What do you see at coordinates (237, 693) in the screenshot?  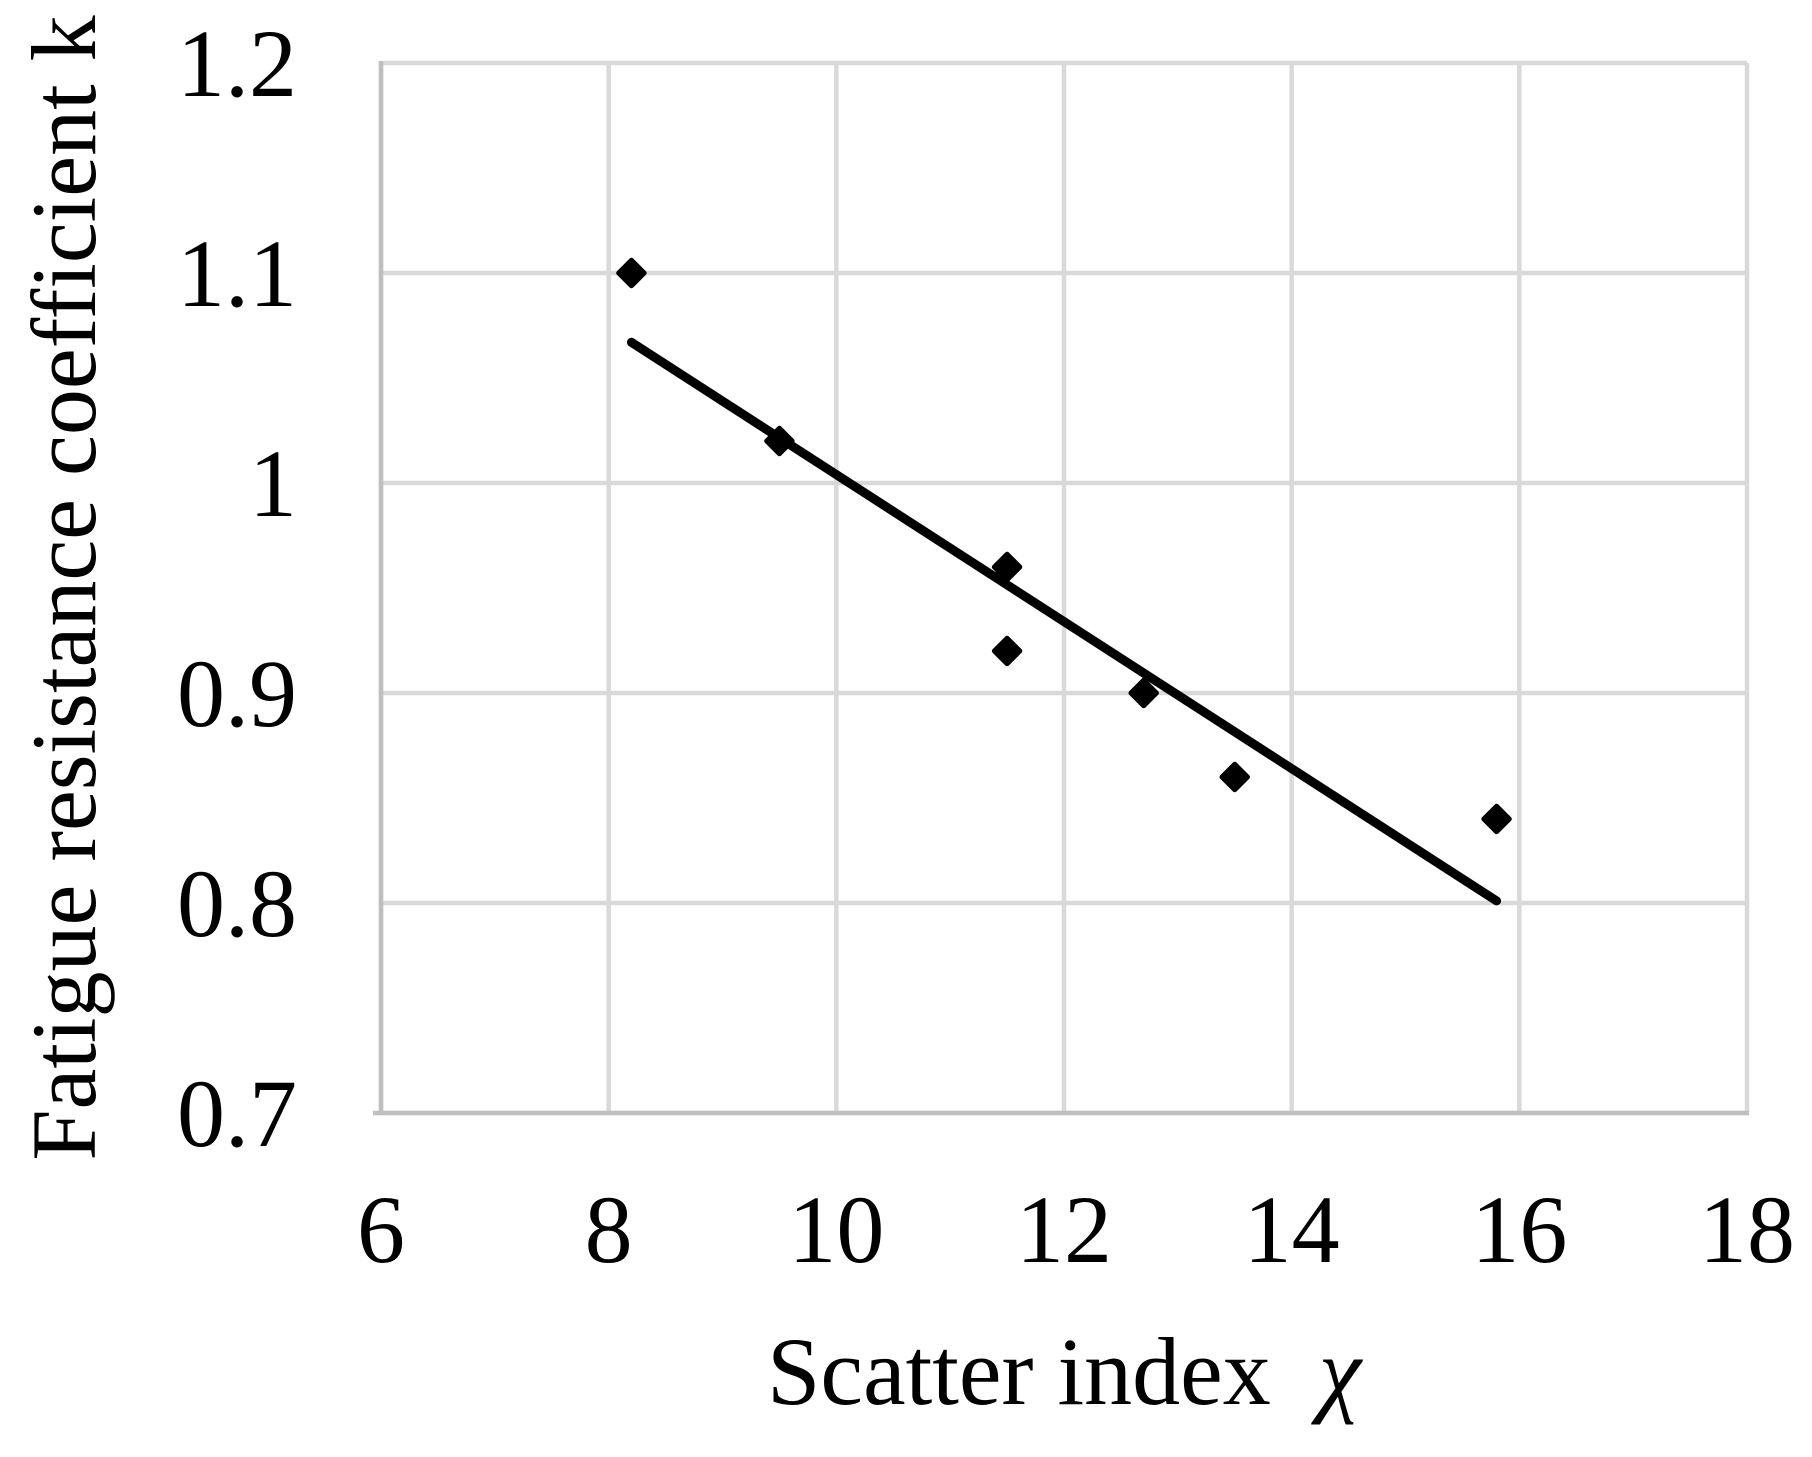 I see `y-tick-label: 0.9` at bounding box center [237, 693].